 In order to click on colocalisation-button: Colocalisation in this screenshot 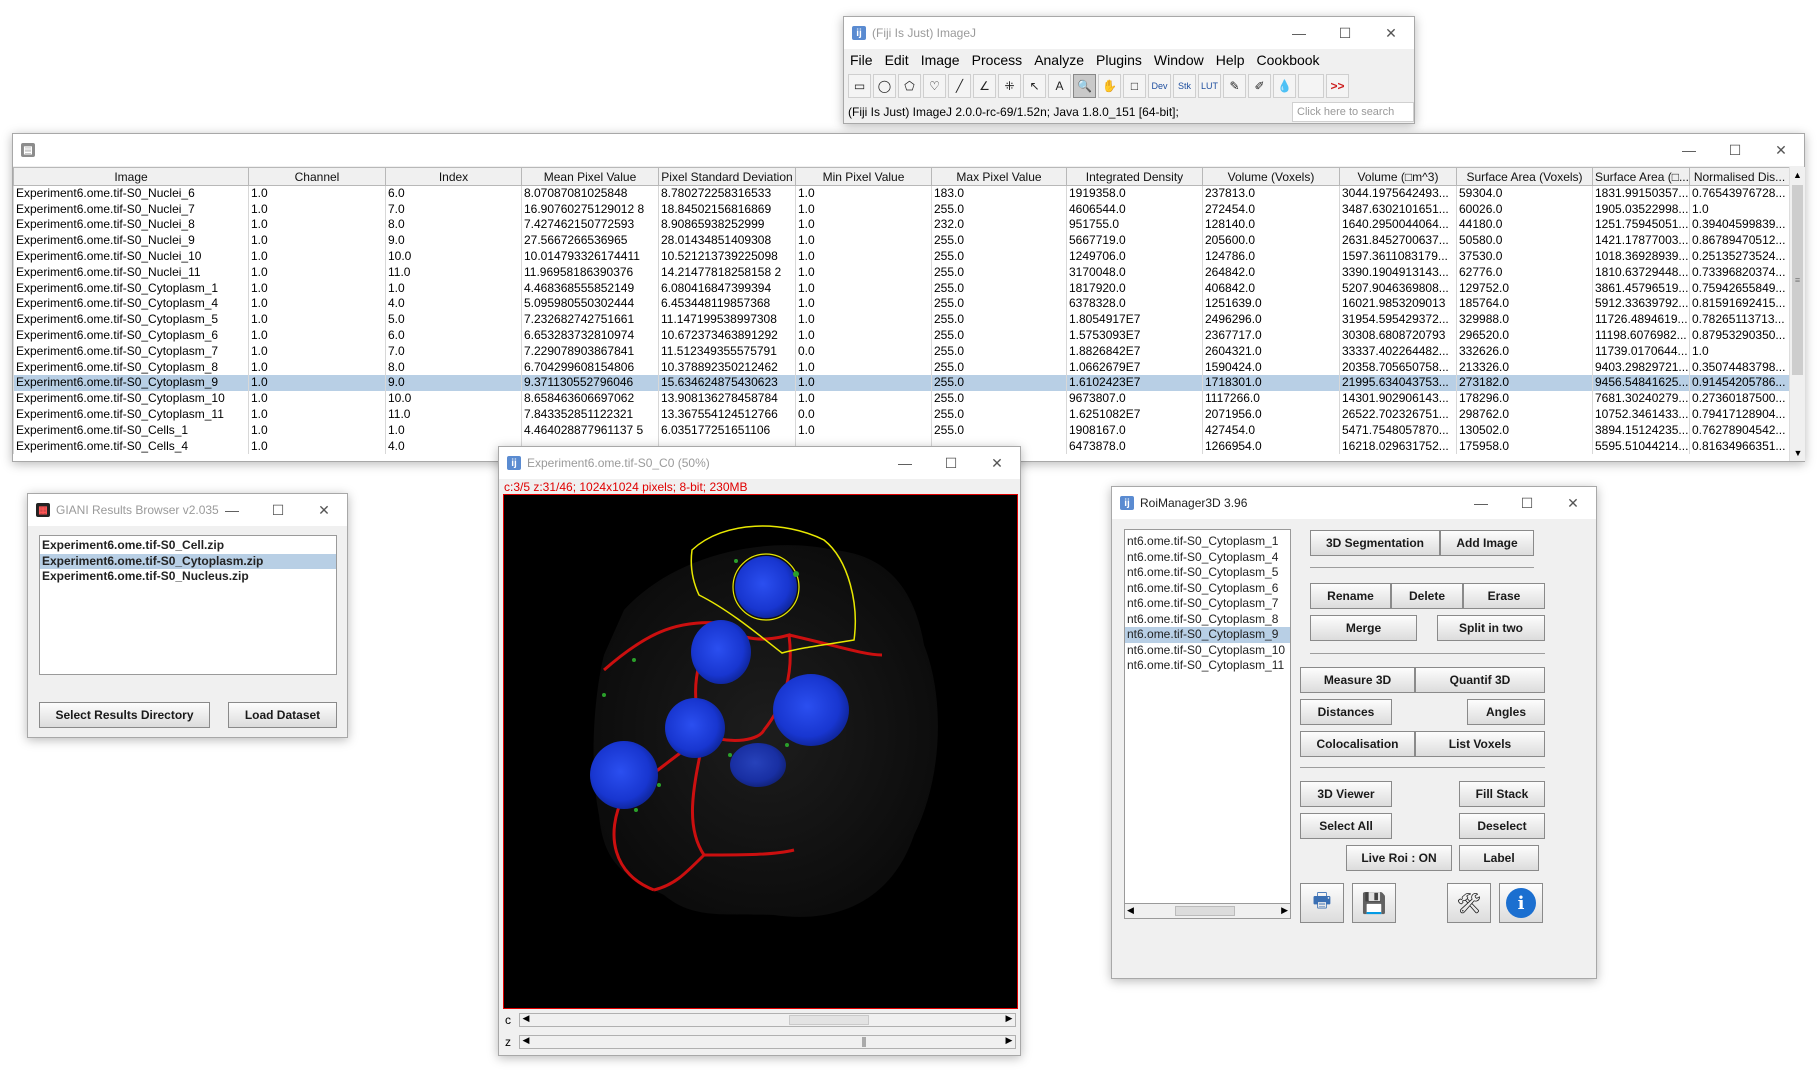, I will do `click(1357, 744)`.